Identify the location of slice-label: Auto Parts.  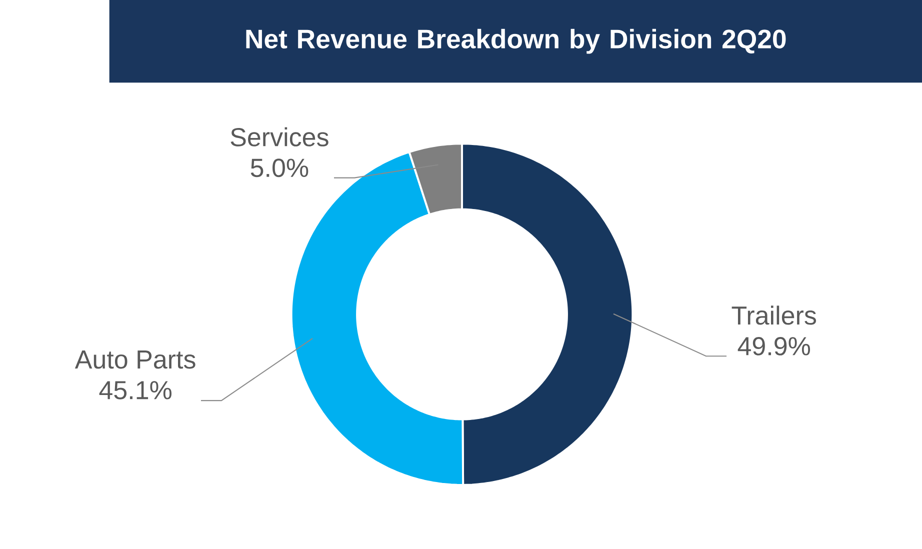
(135, 359).